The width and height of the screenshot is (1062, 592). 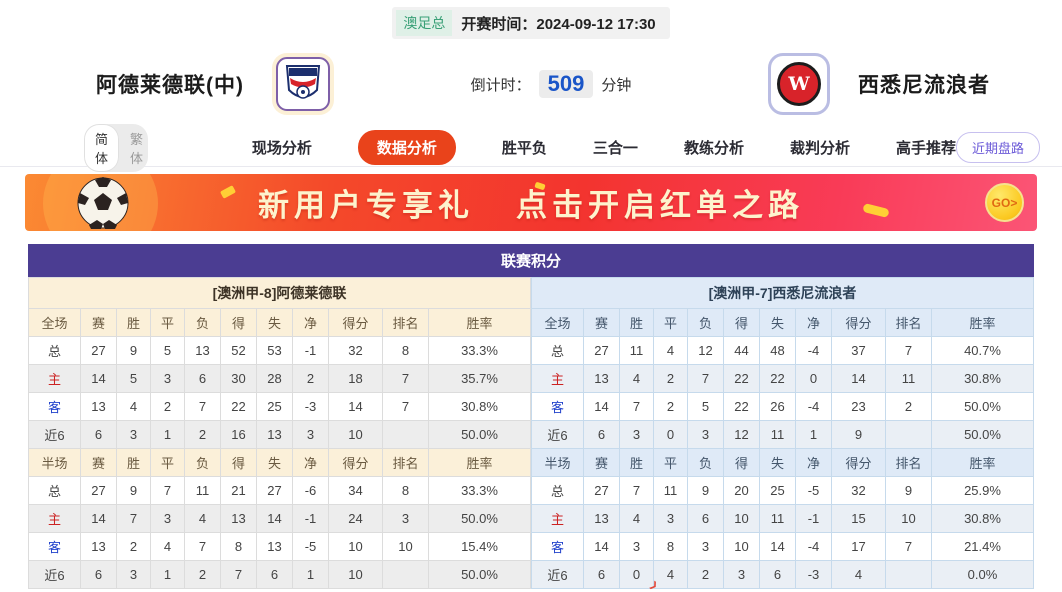 I want to click on kickoff-pill: 澳足总 开赛时间：2024-09-12 17:30, so click(x=531, y=23).